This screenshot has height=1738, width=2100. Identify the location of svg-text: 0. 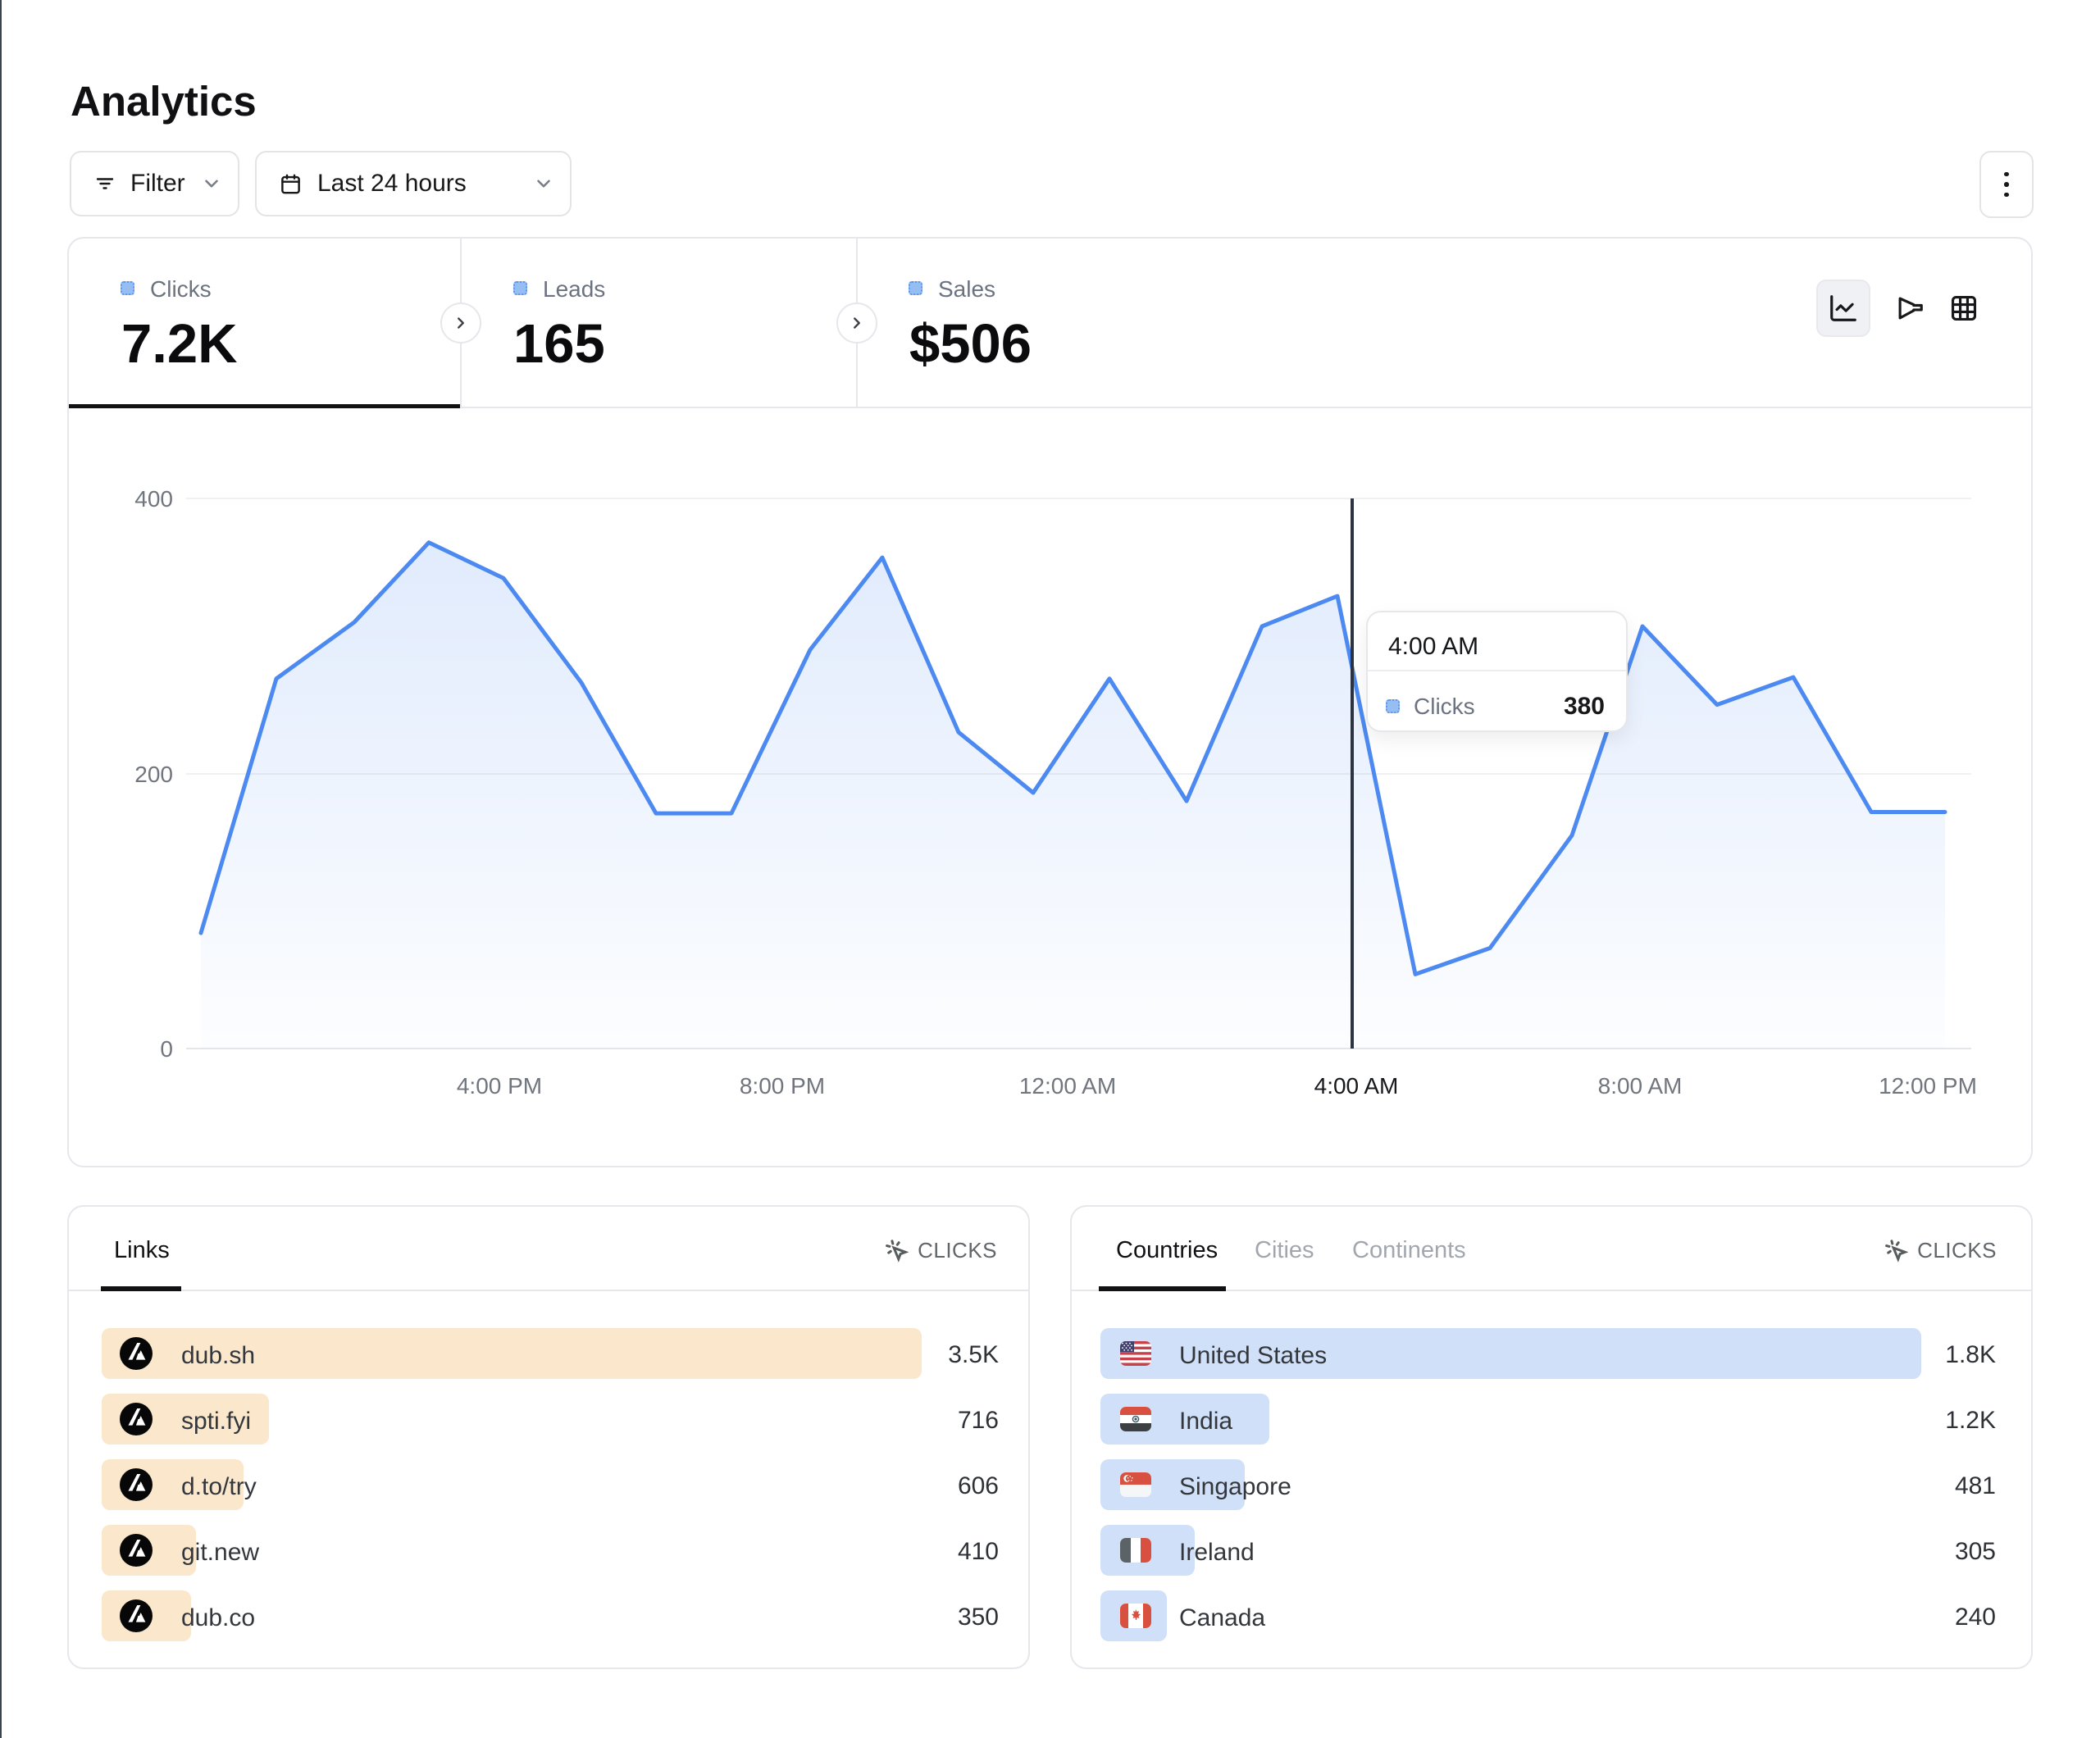
(166, 1049).